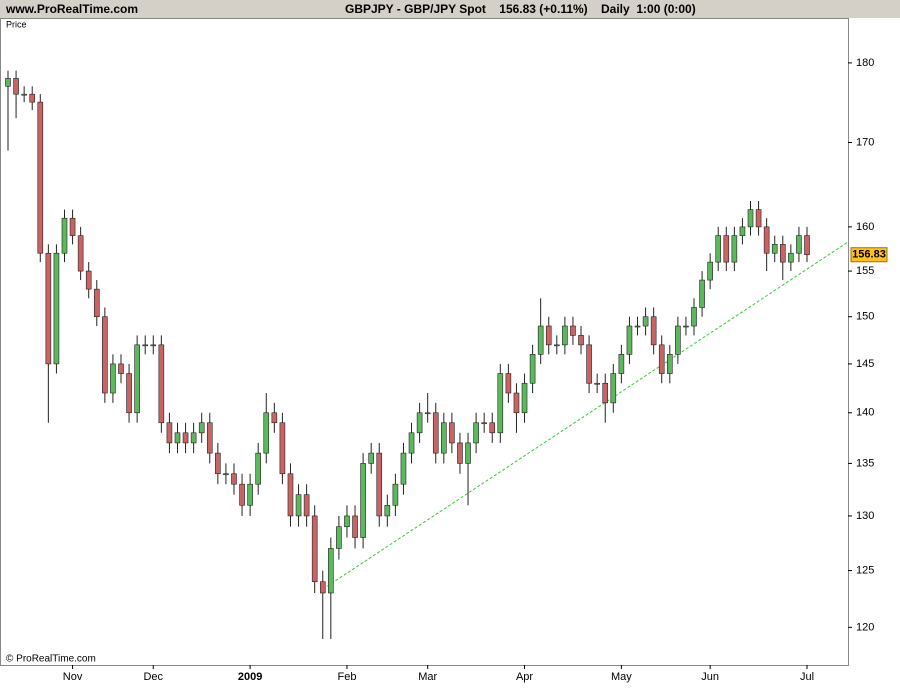 The image size is (900, 700). Describe the element at coordinates (865, 63) in the screenshot. I see `y-tick-label: 180` at that location.